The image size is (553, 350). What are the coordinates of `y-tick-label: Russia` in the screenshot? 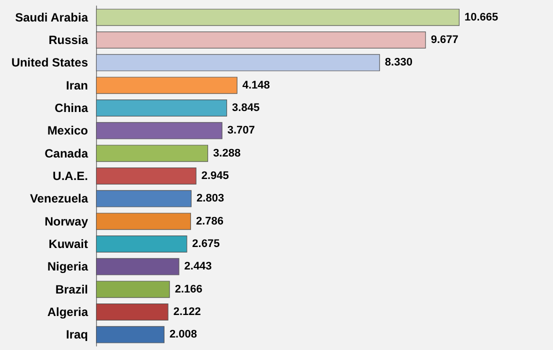 It's located at (68, 40).